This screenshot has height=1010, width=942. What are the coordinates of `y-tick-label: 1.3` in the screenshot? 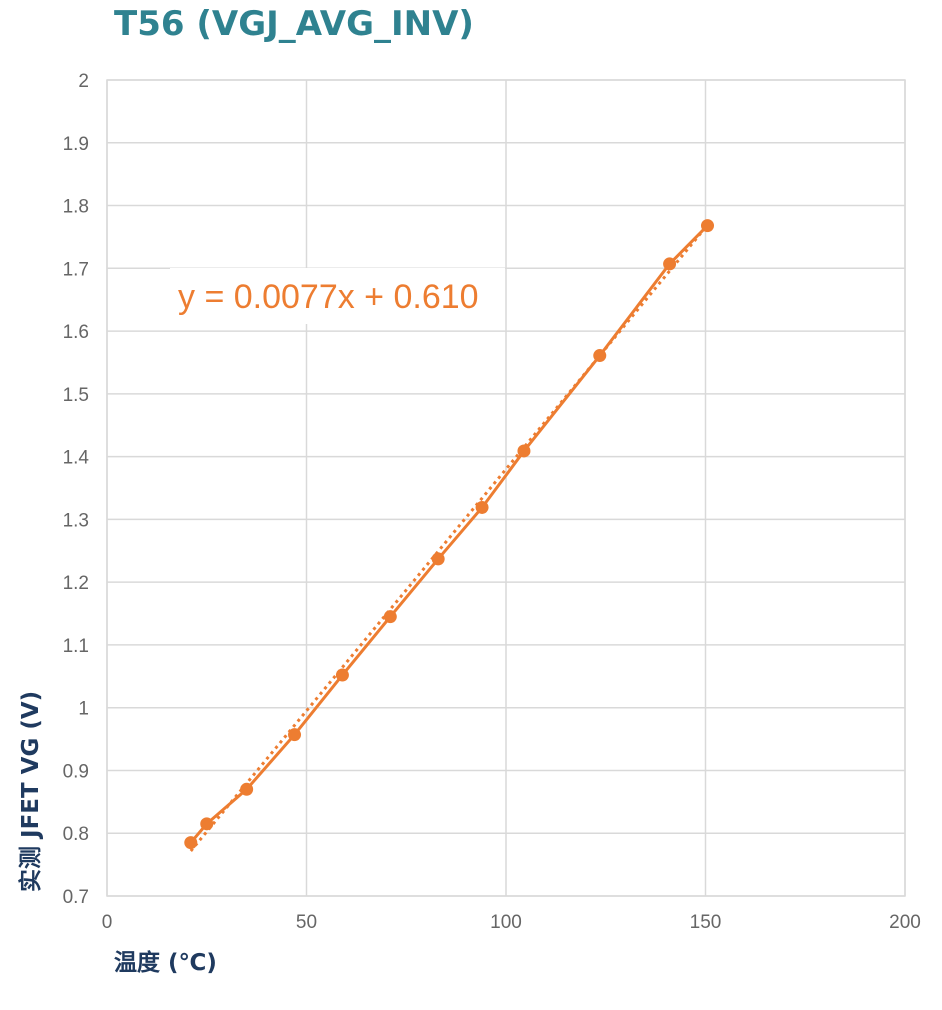 It's located at (76, 520).